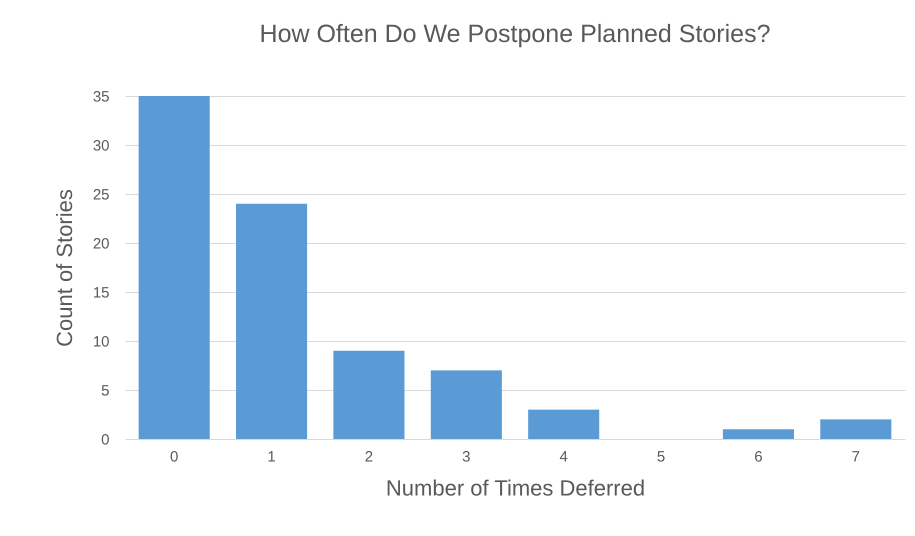 The height and width of the screenshot is (536, 915). What do you see at coordinates (466, 457) in the screenshot?
I see `x-tick-label: 3` at bounding box center [466, 457].